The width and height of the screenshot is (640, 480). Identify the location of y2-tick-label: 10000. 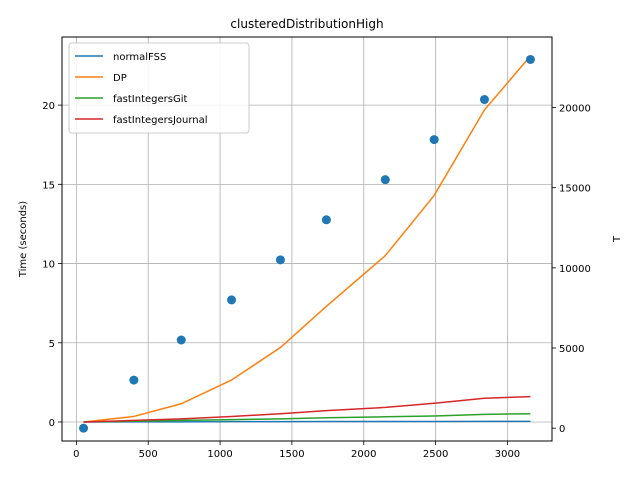
(575, 269).